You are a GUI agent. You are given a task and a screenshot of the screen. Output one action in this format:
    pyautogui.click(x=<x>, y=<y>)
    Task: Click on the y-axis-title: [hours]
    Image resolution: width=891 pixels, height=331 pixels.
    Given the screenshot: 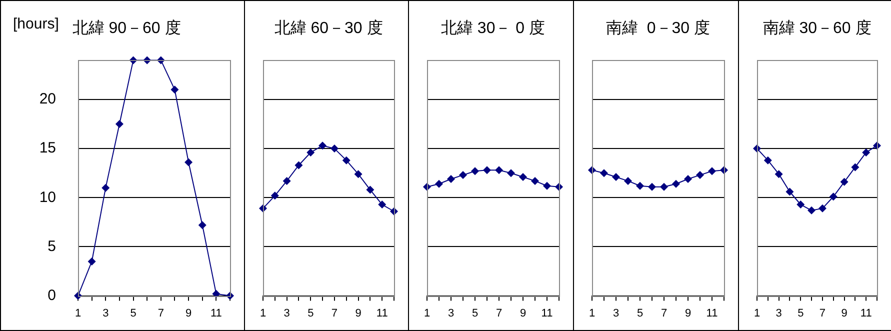 What is the action you would take?
    pyautogui.click(x=36, y=24)
    